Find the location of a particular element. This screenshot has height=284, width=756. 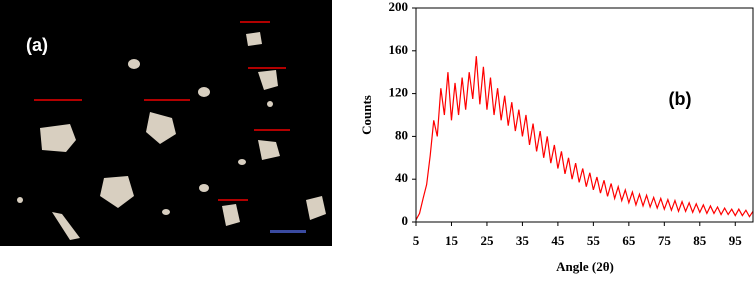

panel-label: (a) is located at coordinates (37, 45).